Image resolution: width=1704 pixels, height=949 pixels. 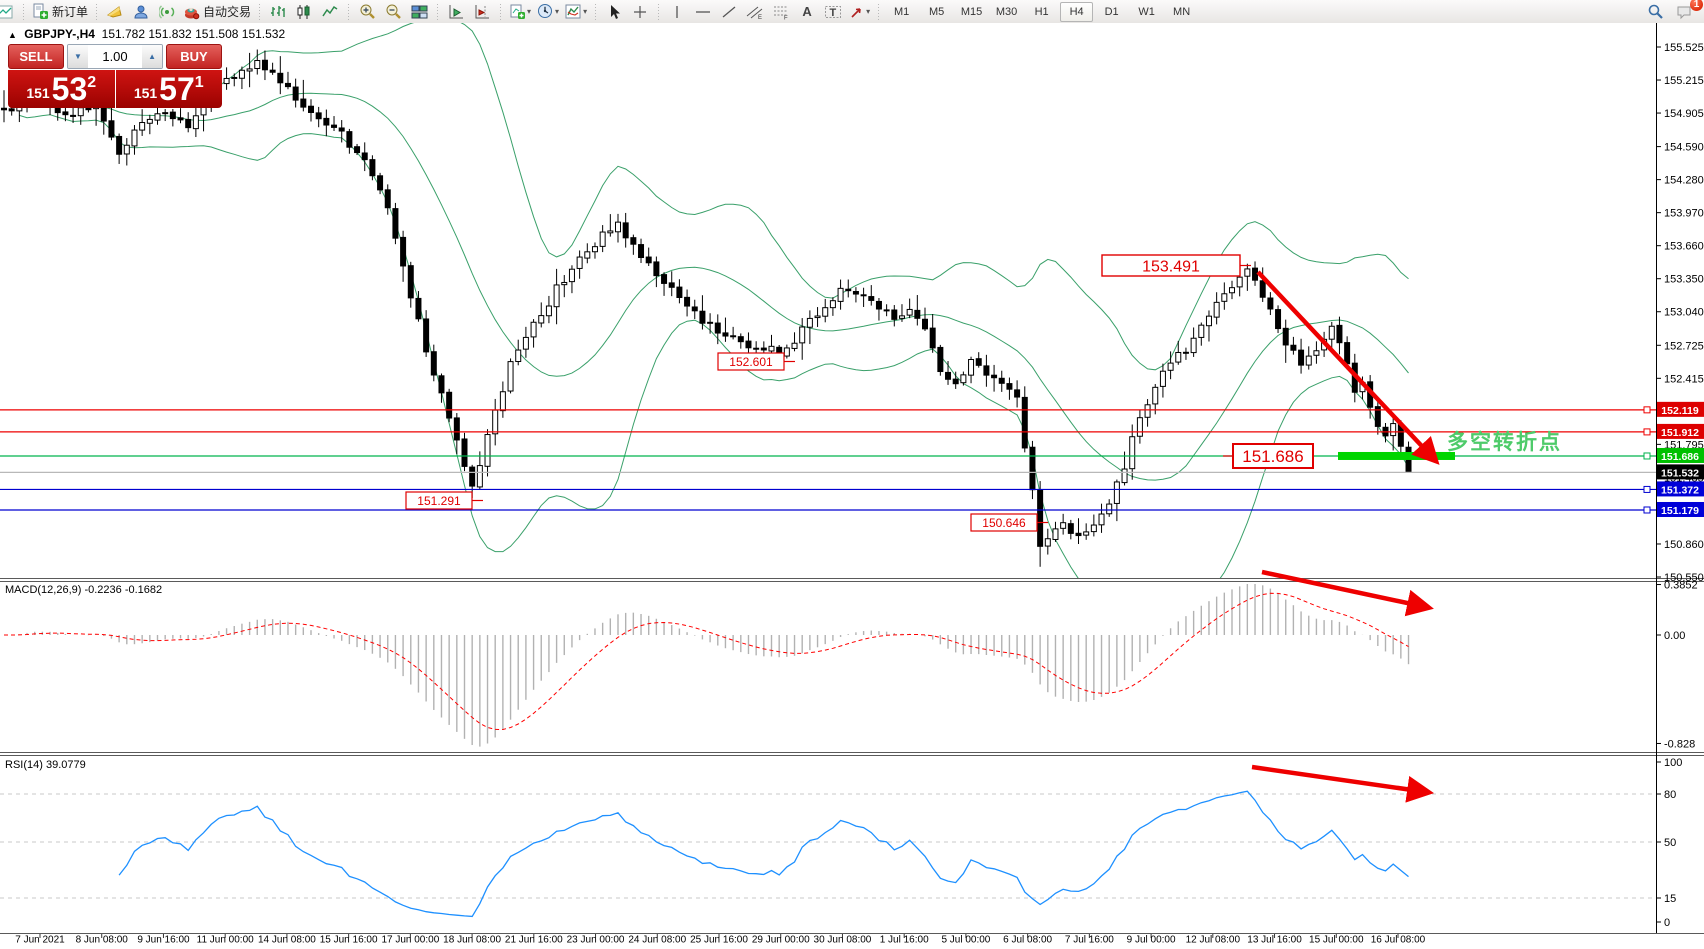 I want to click on svg-text: 21 Jun 16:00, so click(x=534, y=940).